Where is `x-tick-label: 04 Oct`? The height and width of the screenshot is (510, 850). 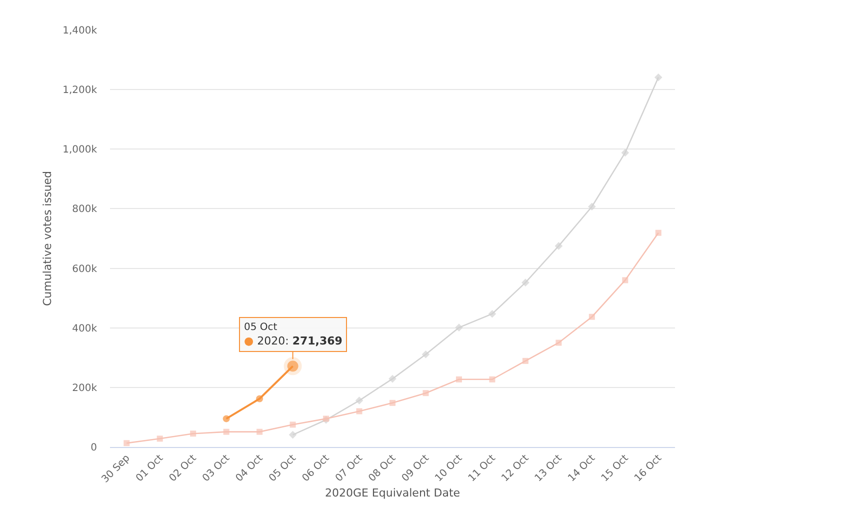 x-tick-label: 04 Oct is located at coordinates (250, 468).